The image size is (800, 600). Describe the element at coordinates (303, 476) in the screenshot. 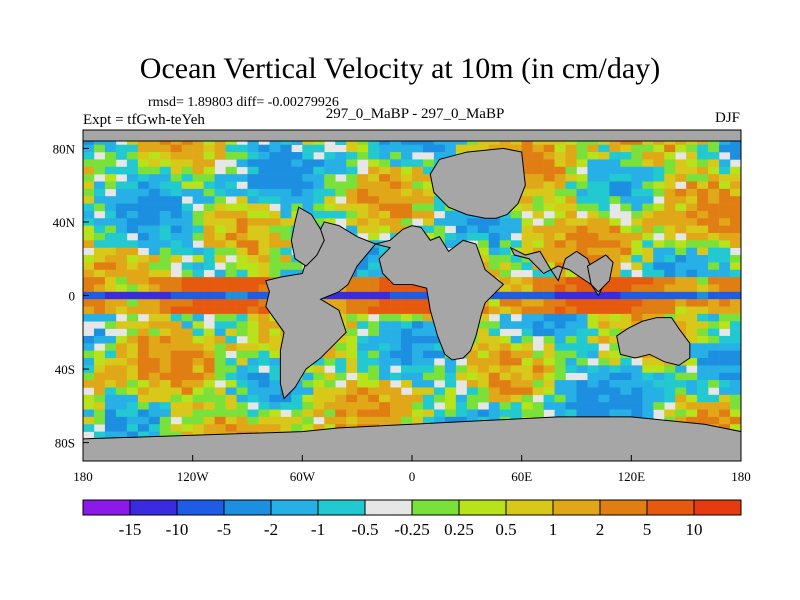

I see `x-tick-label: 60W` at that location.